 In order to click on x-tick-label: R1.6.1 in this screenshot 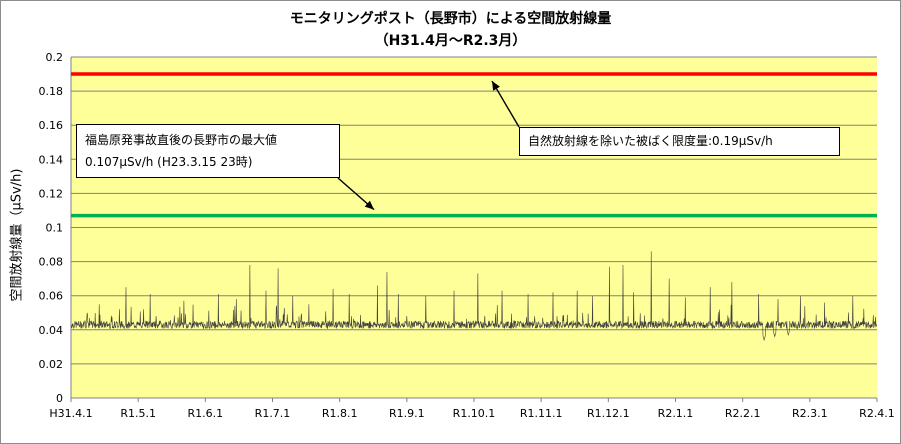, I will do `click(206, 413)`.